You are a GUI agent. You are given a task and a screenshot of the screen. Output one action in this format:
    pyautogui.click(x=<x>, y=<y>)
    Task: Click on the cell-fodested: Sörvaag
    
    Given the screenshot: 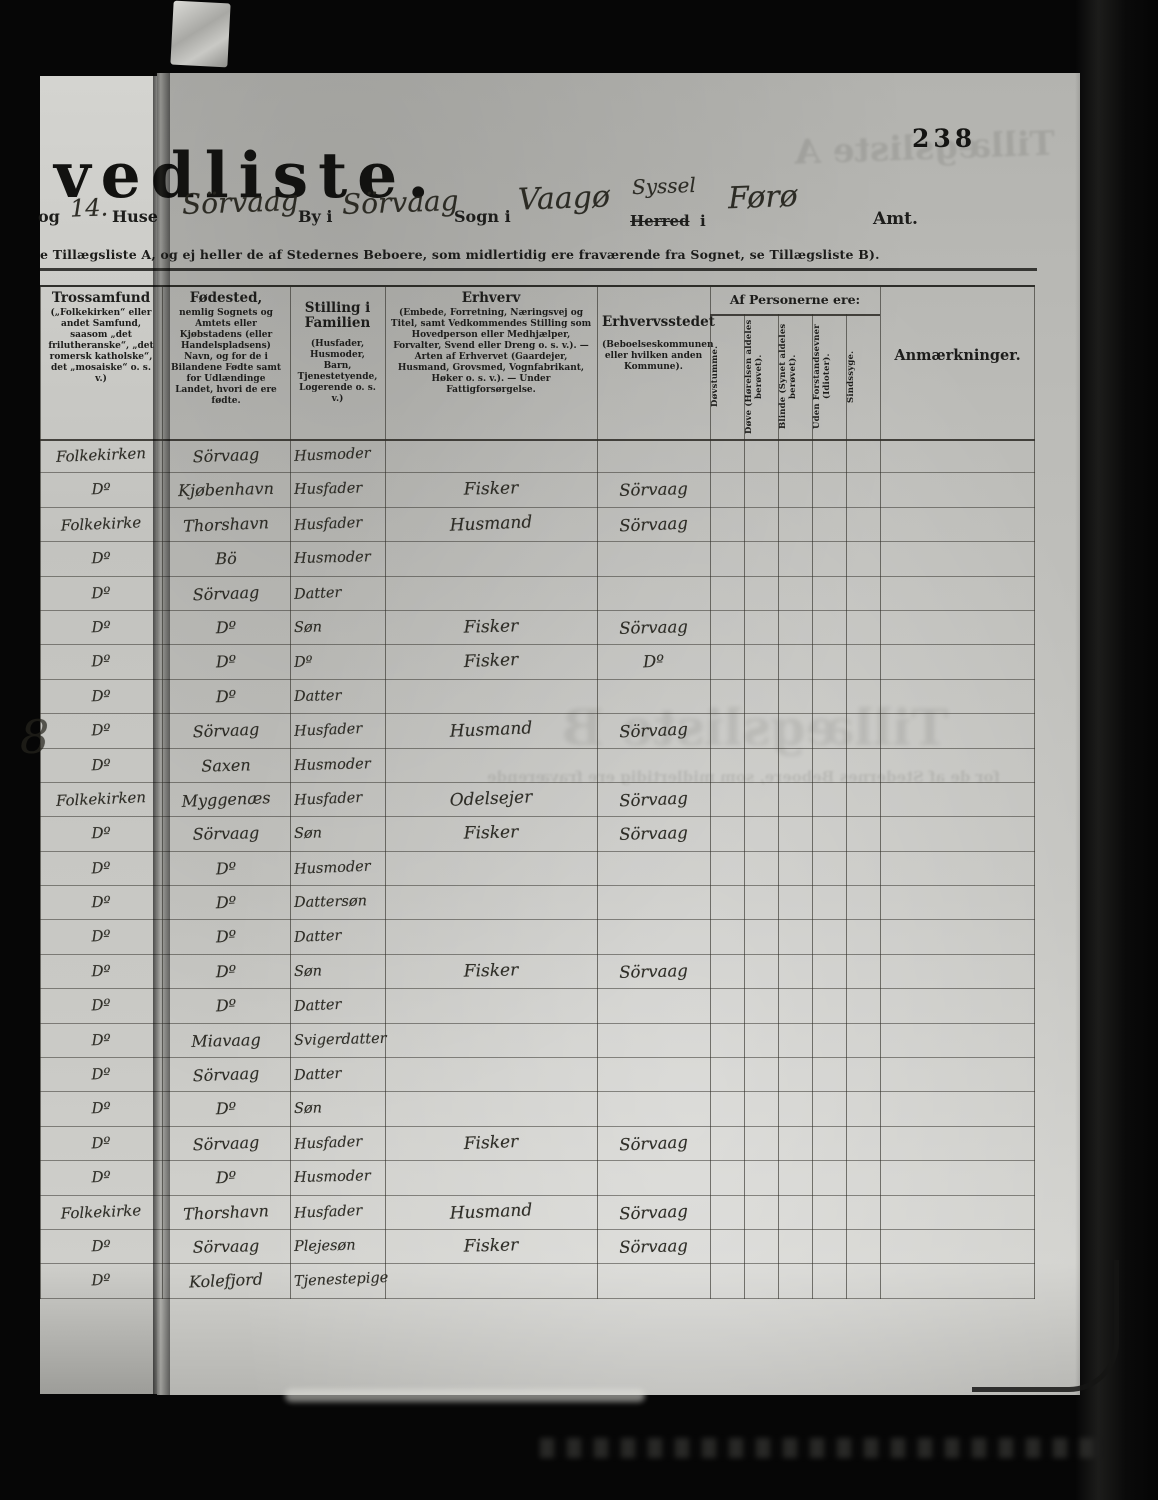 What is the action you would take?
    pyautogui.click(x=226, y=1246)
    